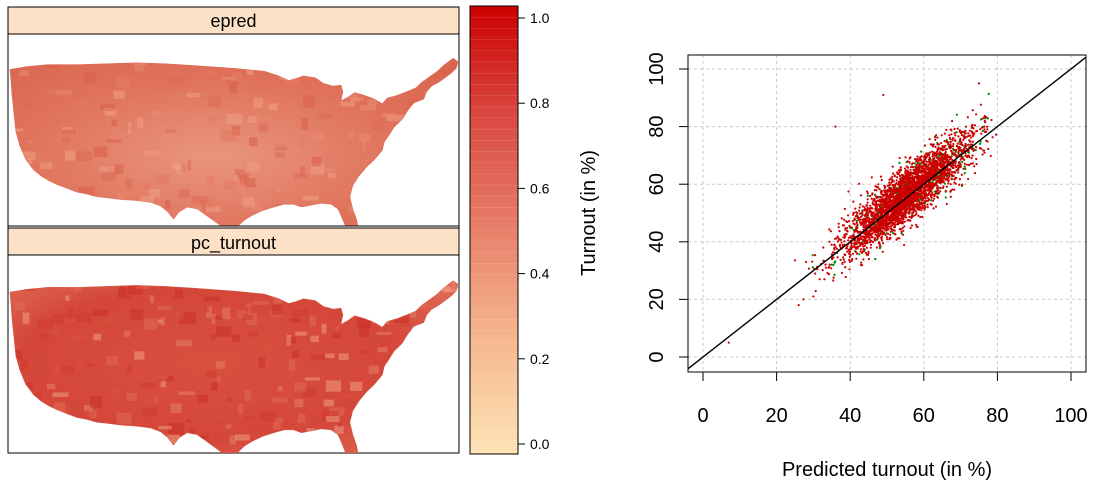 This screenshot has width=1095, height=493. Describe the element at coordinates (233, 20) in the screenshot. I see `strip-background` at that location.